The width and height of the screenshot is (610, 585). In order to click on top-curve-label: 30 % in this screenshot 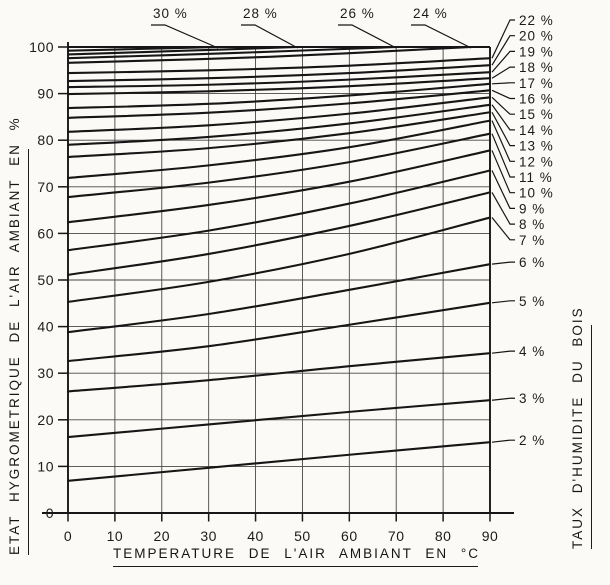, I will do `click(170, 13)`.